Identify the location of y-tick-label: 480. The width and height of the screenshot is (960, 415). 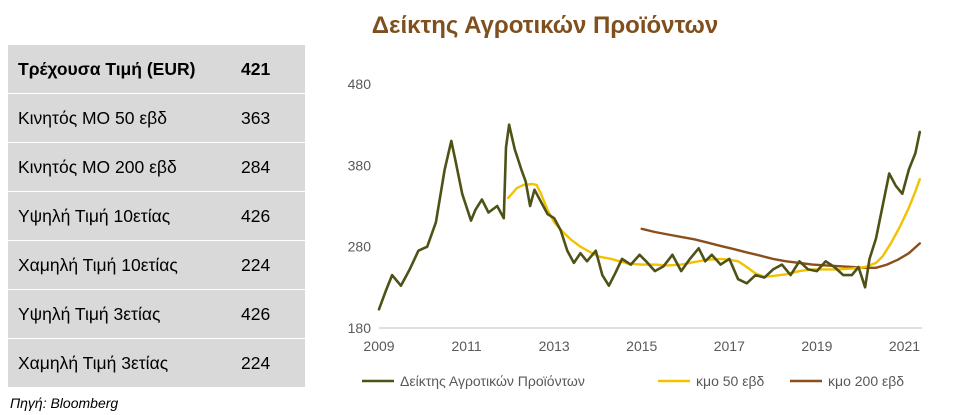
(360, 84).